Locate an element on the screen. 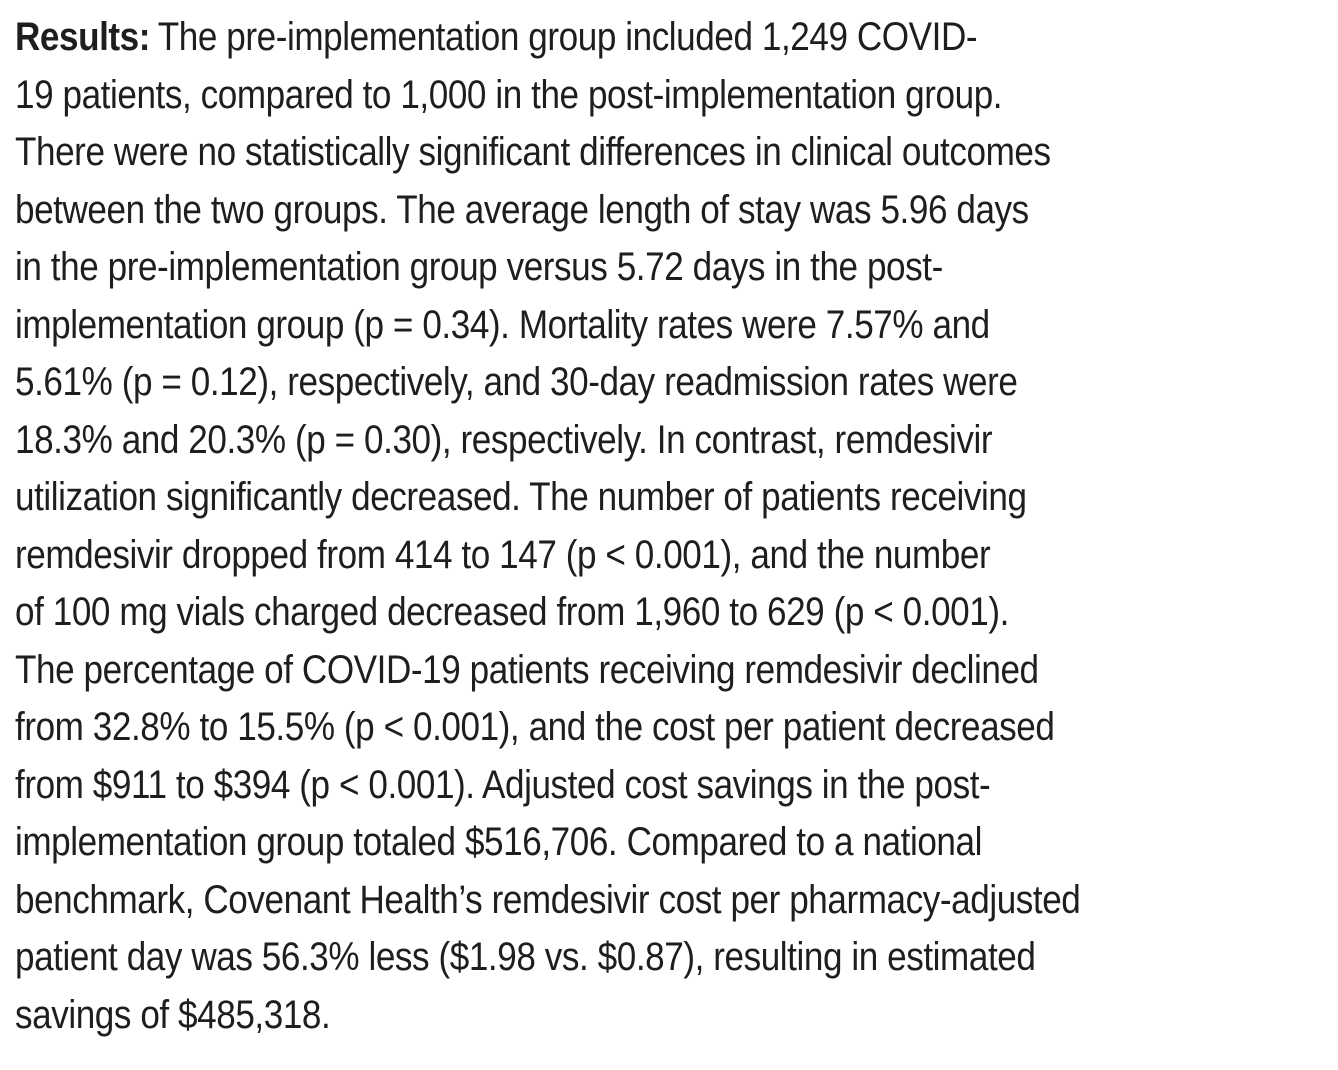 The width and height of the screenshot is (1338, 1070). text-line: savings of $485,318. is located at coordinates (173, 1014).